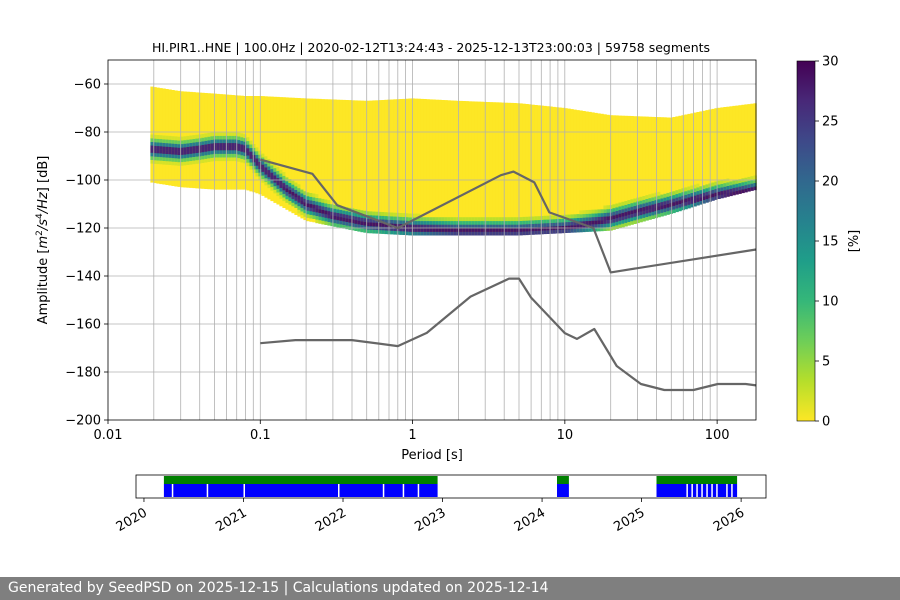 Image resolution: width=900 pixels, height=600 pixels. I want to click on year-tick-label: 2024, so click(530, 520).